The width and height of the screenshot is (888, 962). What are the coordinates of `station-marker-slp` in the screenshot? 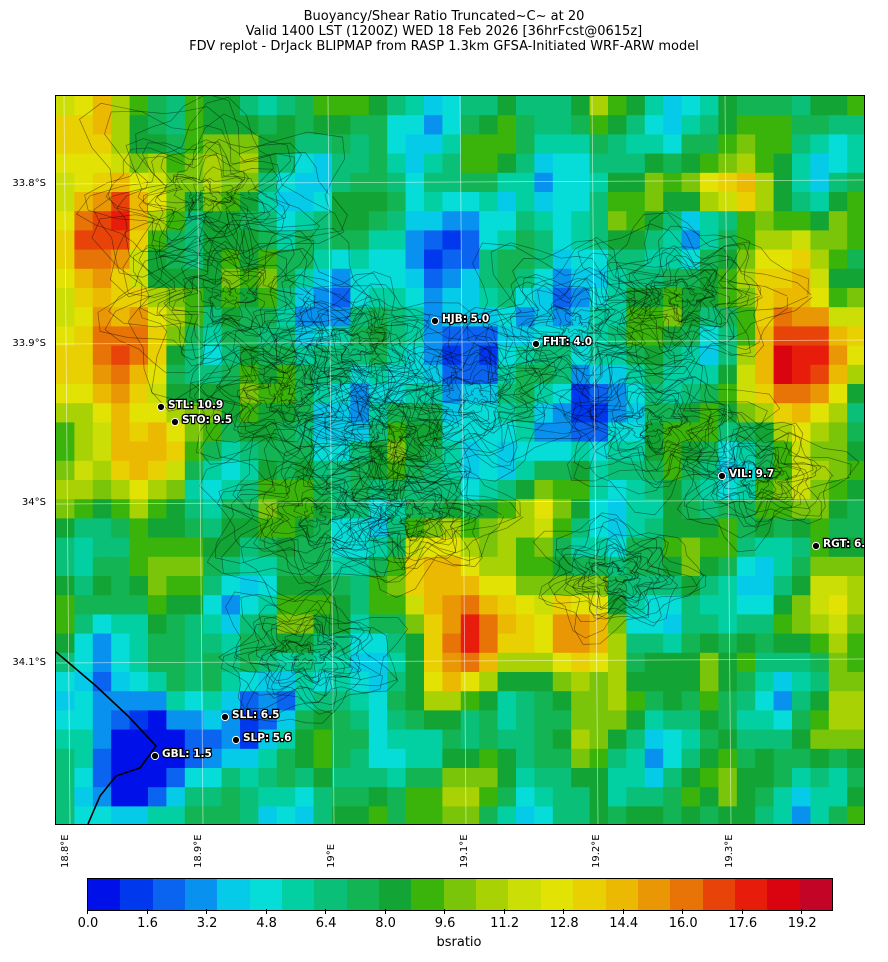 It's located at (236, 740).